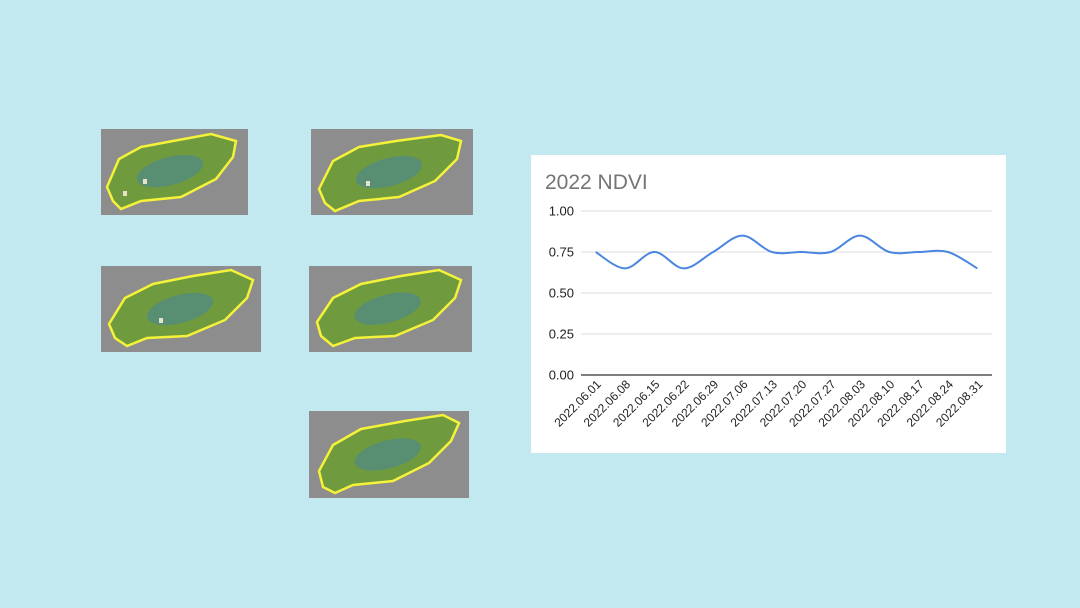  Describe the element at coordinates (561, 211) in the screenshot. I see `y-tick-label: 1.00` at that location.